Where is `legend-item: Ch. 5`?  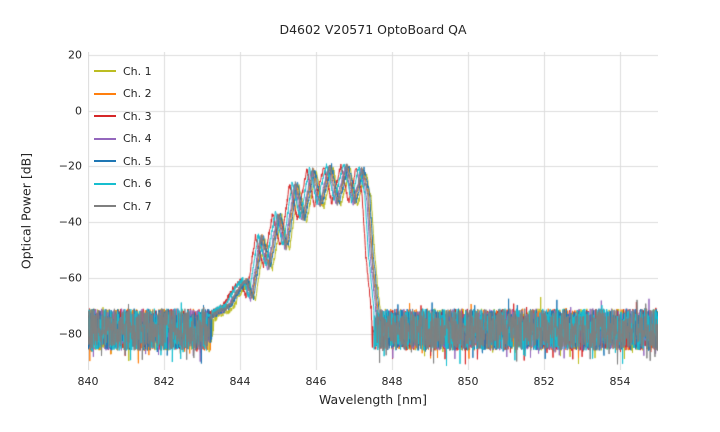
legend-item: Ch. 5 is located at coordinates (123, 161).